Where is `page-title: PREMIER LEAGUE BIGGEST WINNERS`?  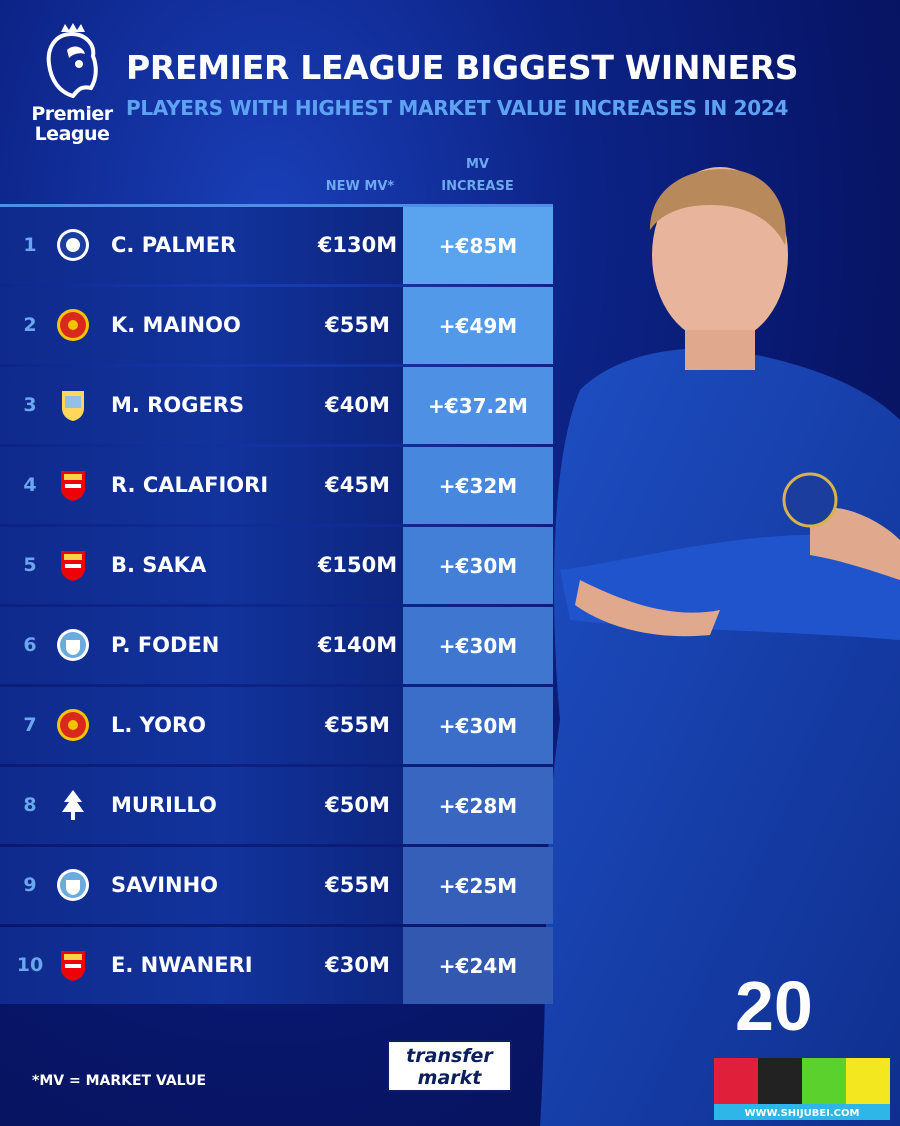 page-title: PREMIER LEAGUE BIGGEST WINNERS is located at coordinates (462, 67).